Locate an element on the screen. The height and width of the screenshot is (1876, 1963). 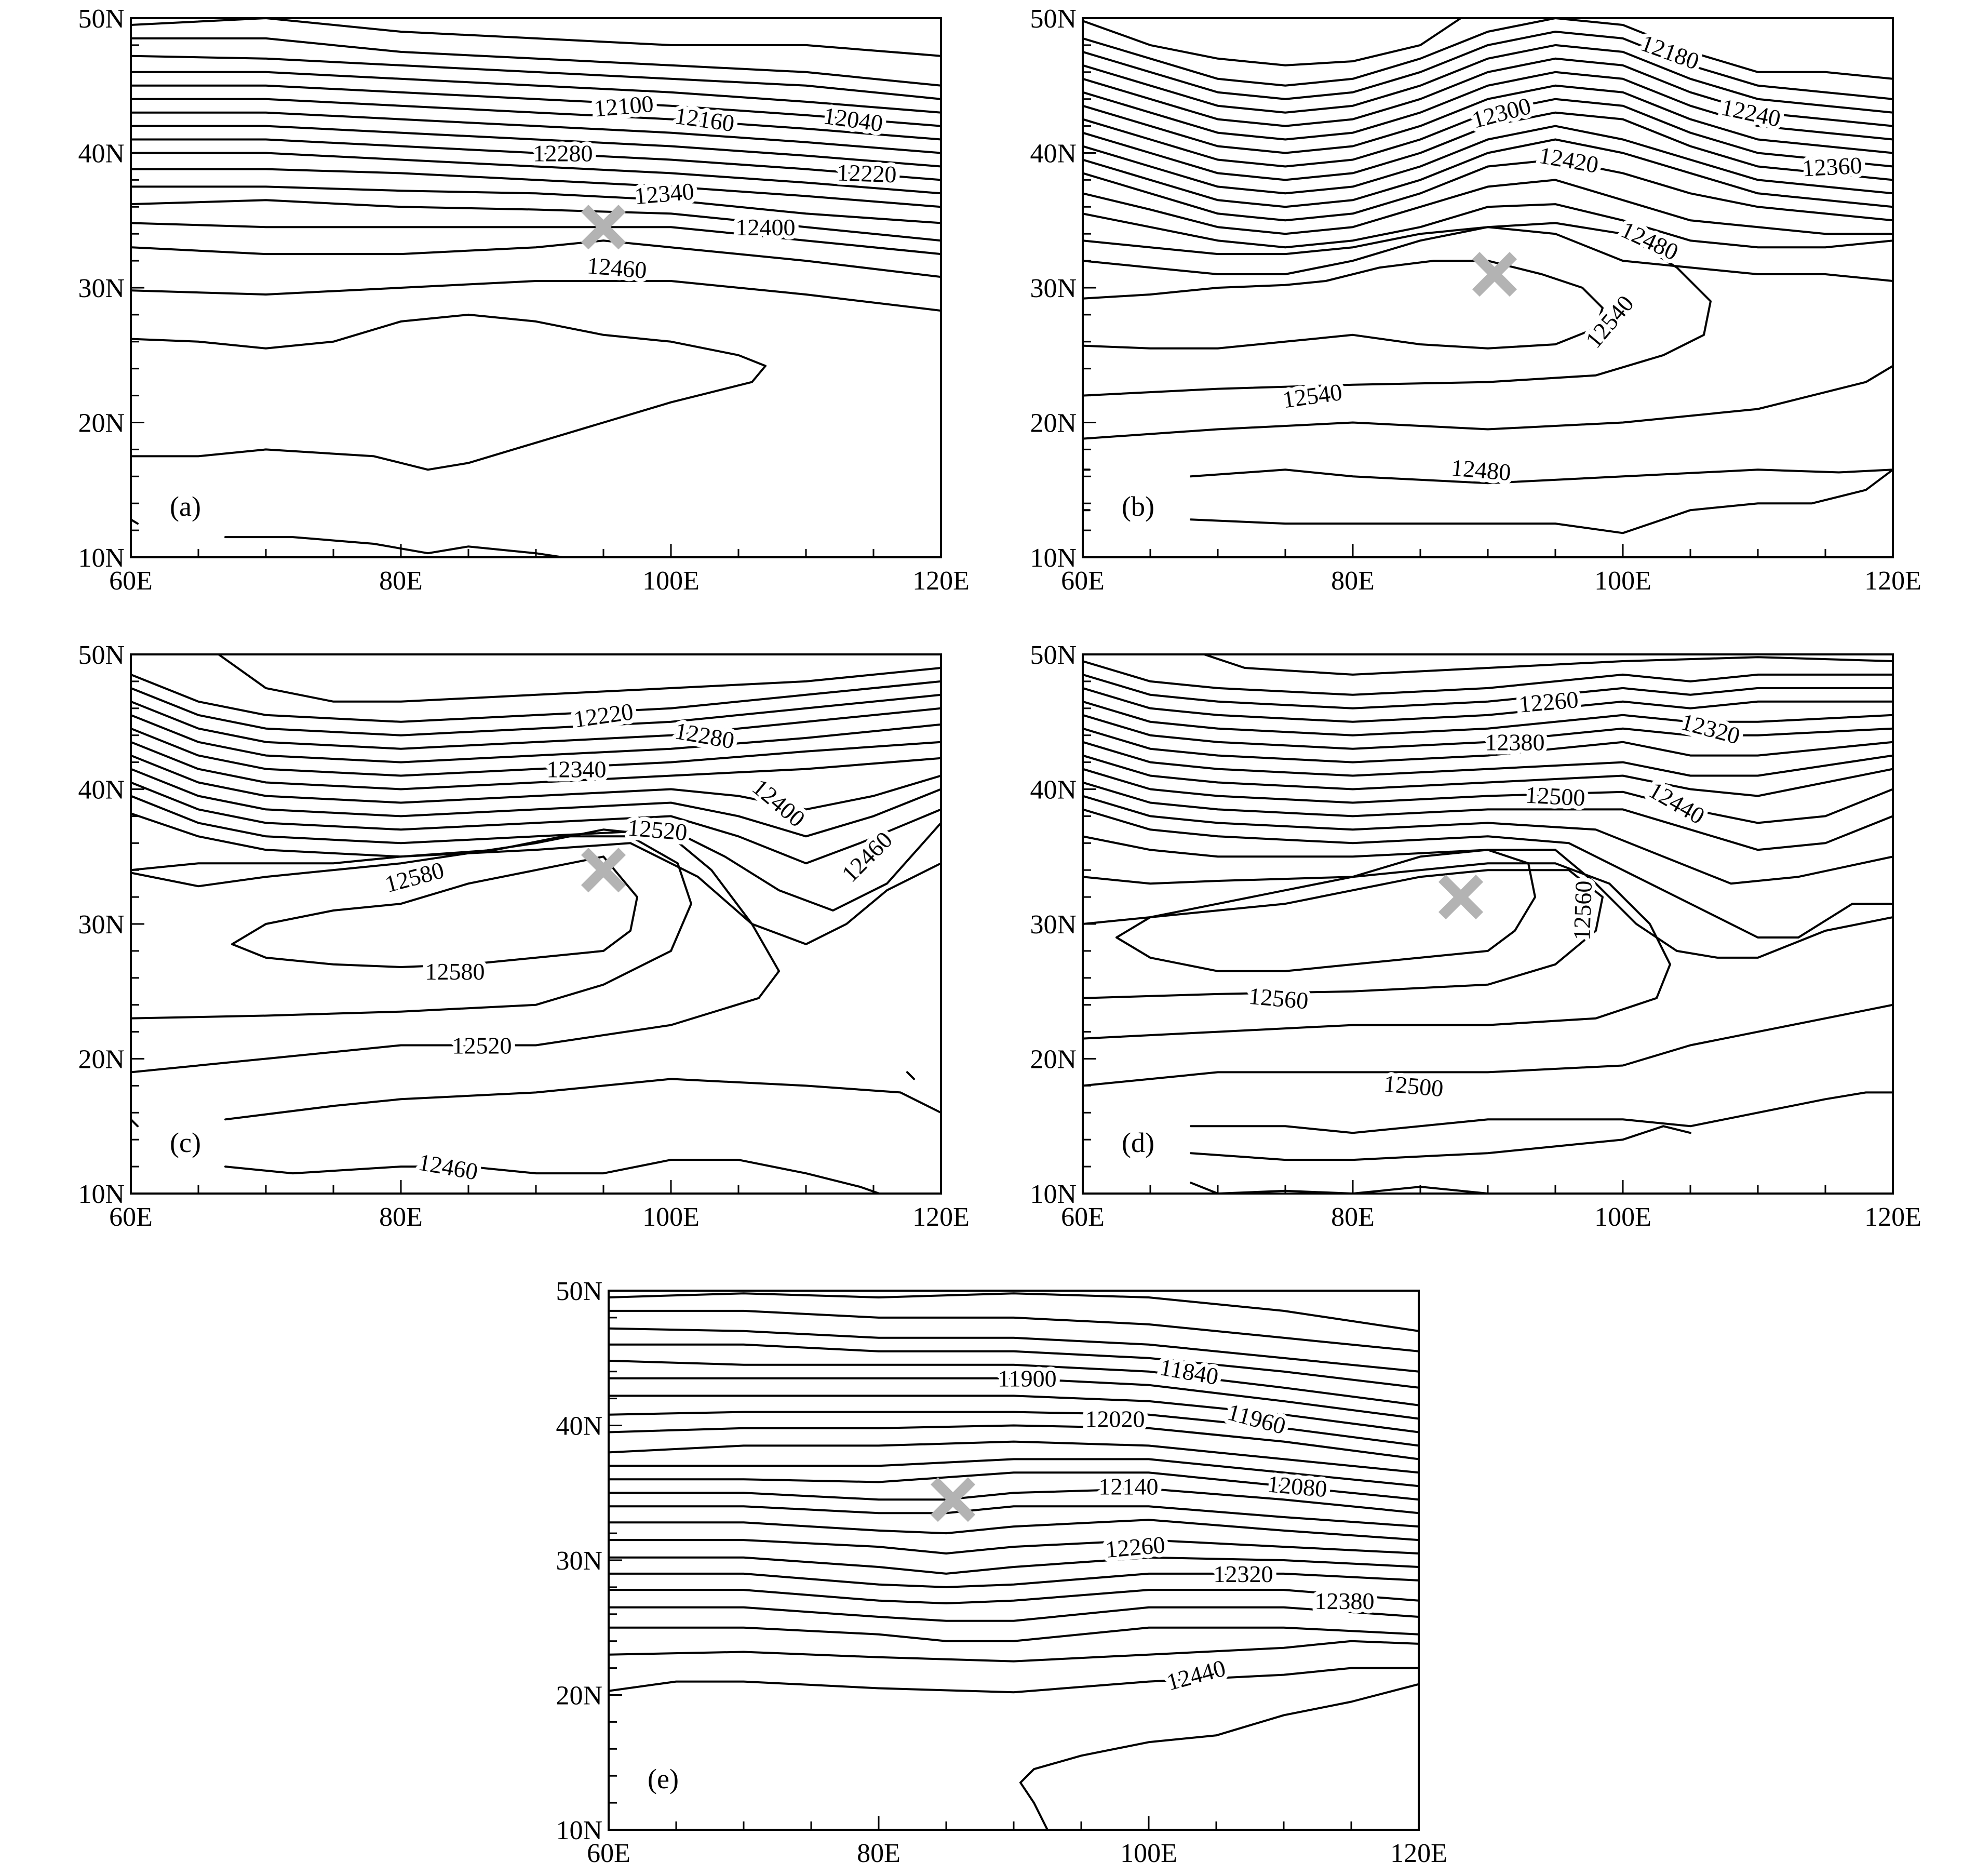
contour-label-halo: 12020 is located at coordinates (1115, 1419).